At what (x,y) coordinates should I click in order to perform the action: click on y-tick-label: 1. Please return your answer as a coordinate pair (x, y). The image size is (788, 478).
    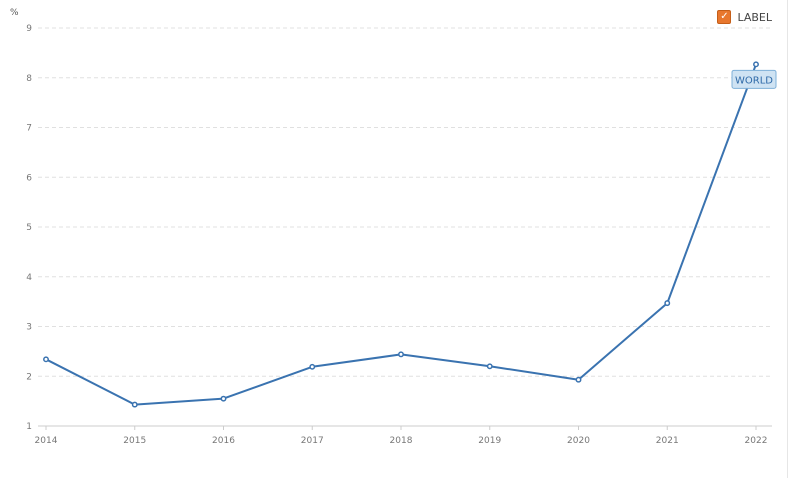
    Looking at the image, I should click on (29, 427).